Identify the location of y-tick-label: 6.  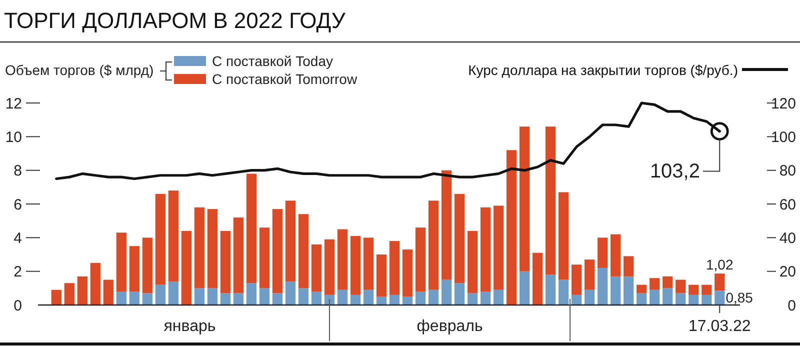
(18, 205).